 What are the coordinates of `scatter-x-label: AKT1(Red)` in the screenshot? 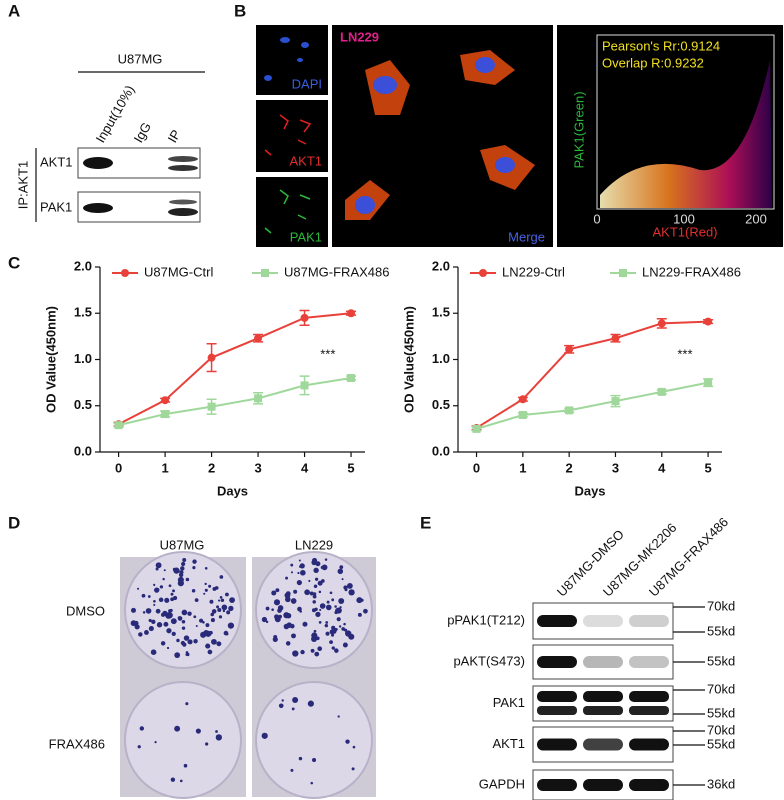 It's located at (684, 231).